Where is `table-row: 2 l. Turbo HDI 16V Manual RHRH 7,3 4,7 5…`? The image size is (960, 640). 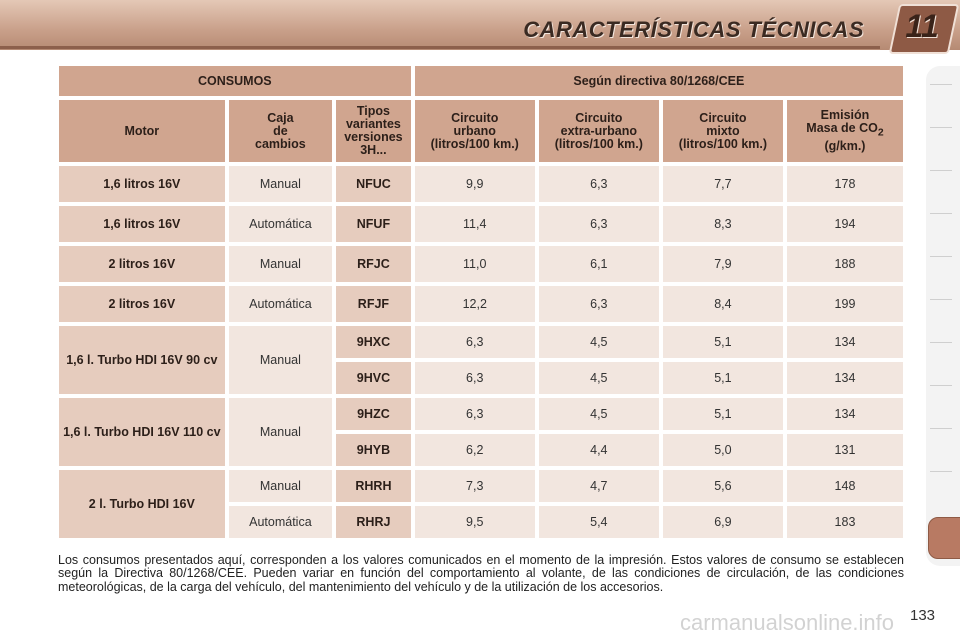
table-row: 2 l. Turbo HDI 16V Manual RHRH 7,3 4,7 5… is located at coordinates (481, 504).